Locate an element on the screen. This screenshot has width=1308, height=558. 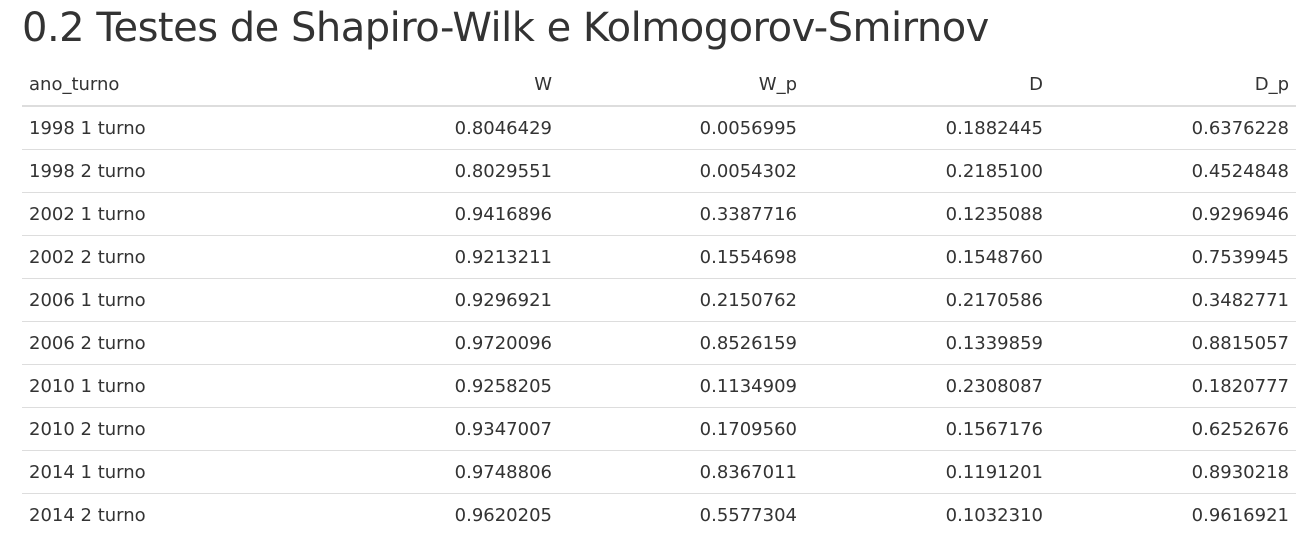
cell-w: 0.9213211 is located at coordinates (433, 257).